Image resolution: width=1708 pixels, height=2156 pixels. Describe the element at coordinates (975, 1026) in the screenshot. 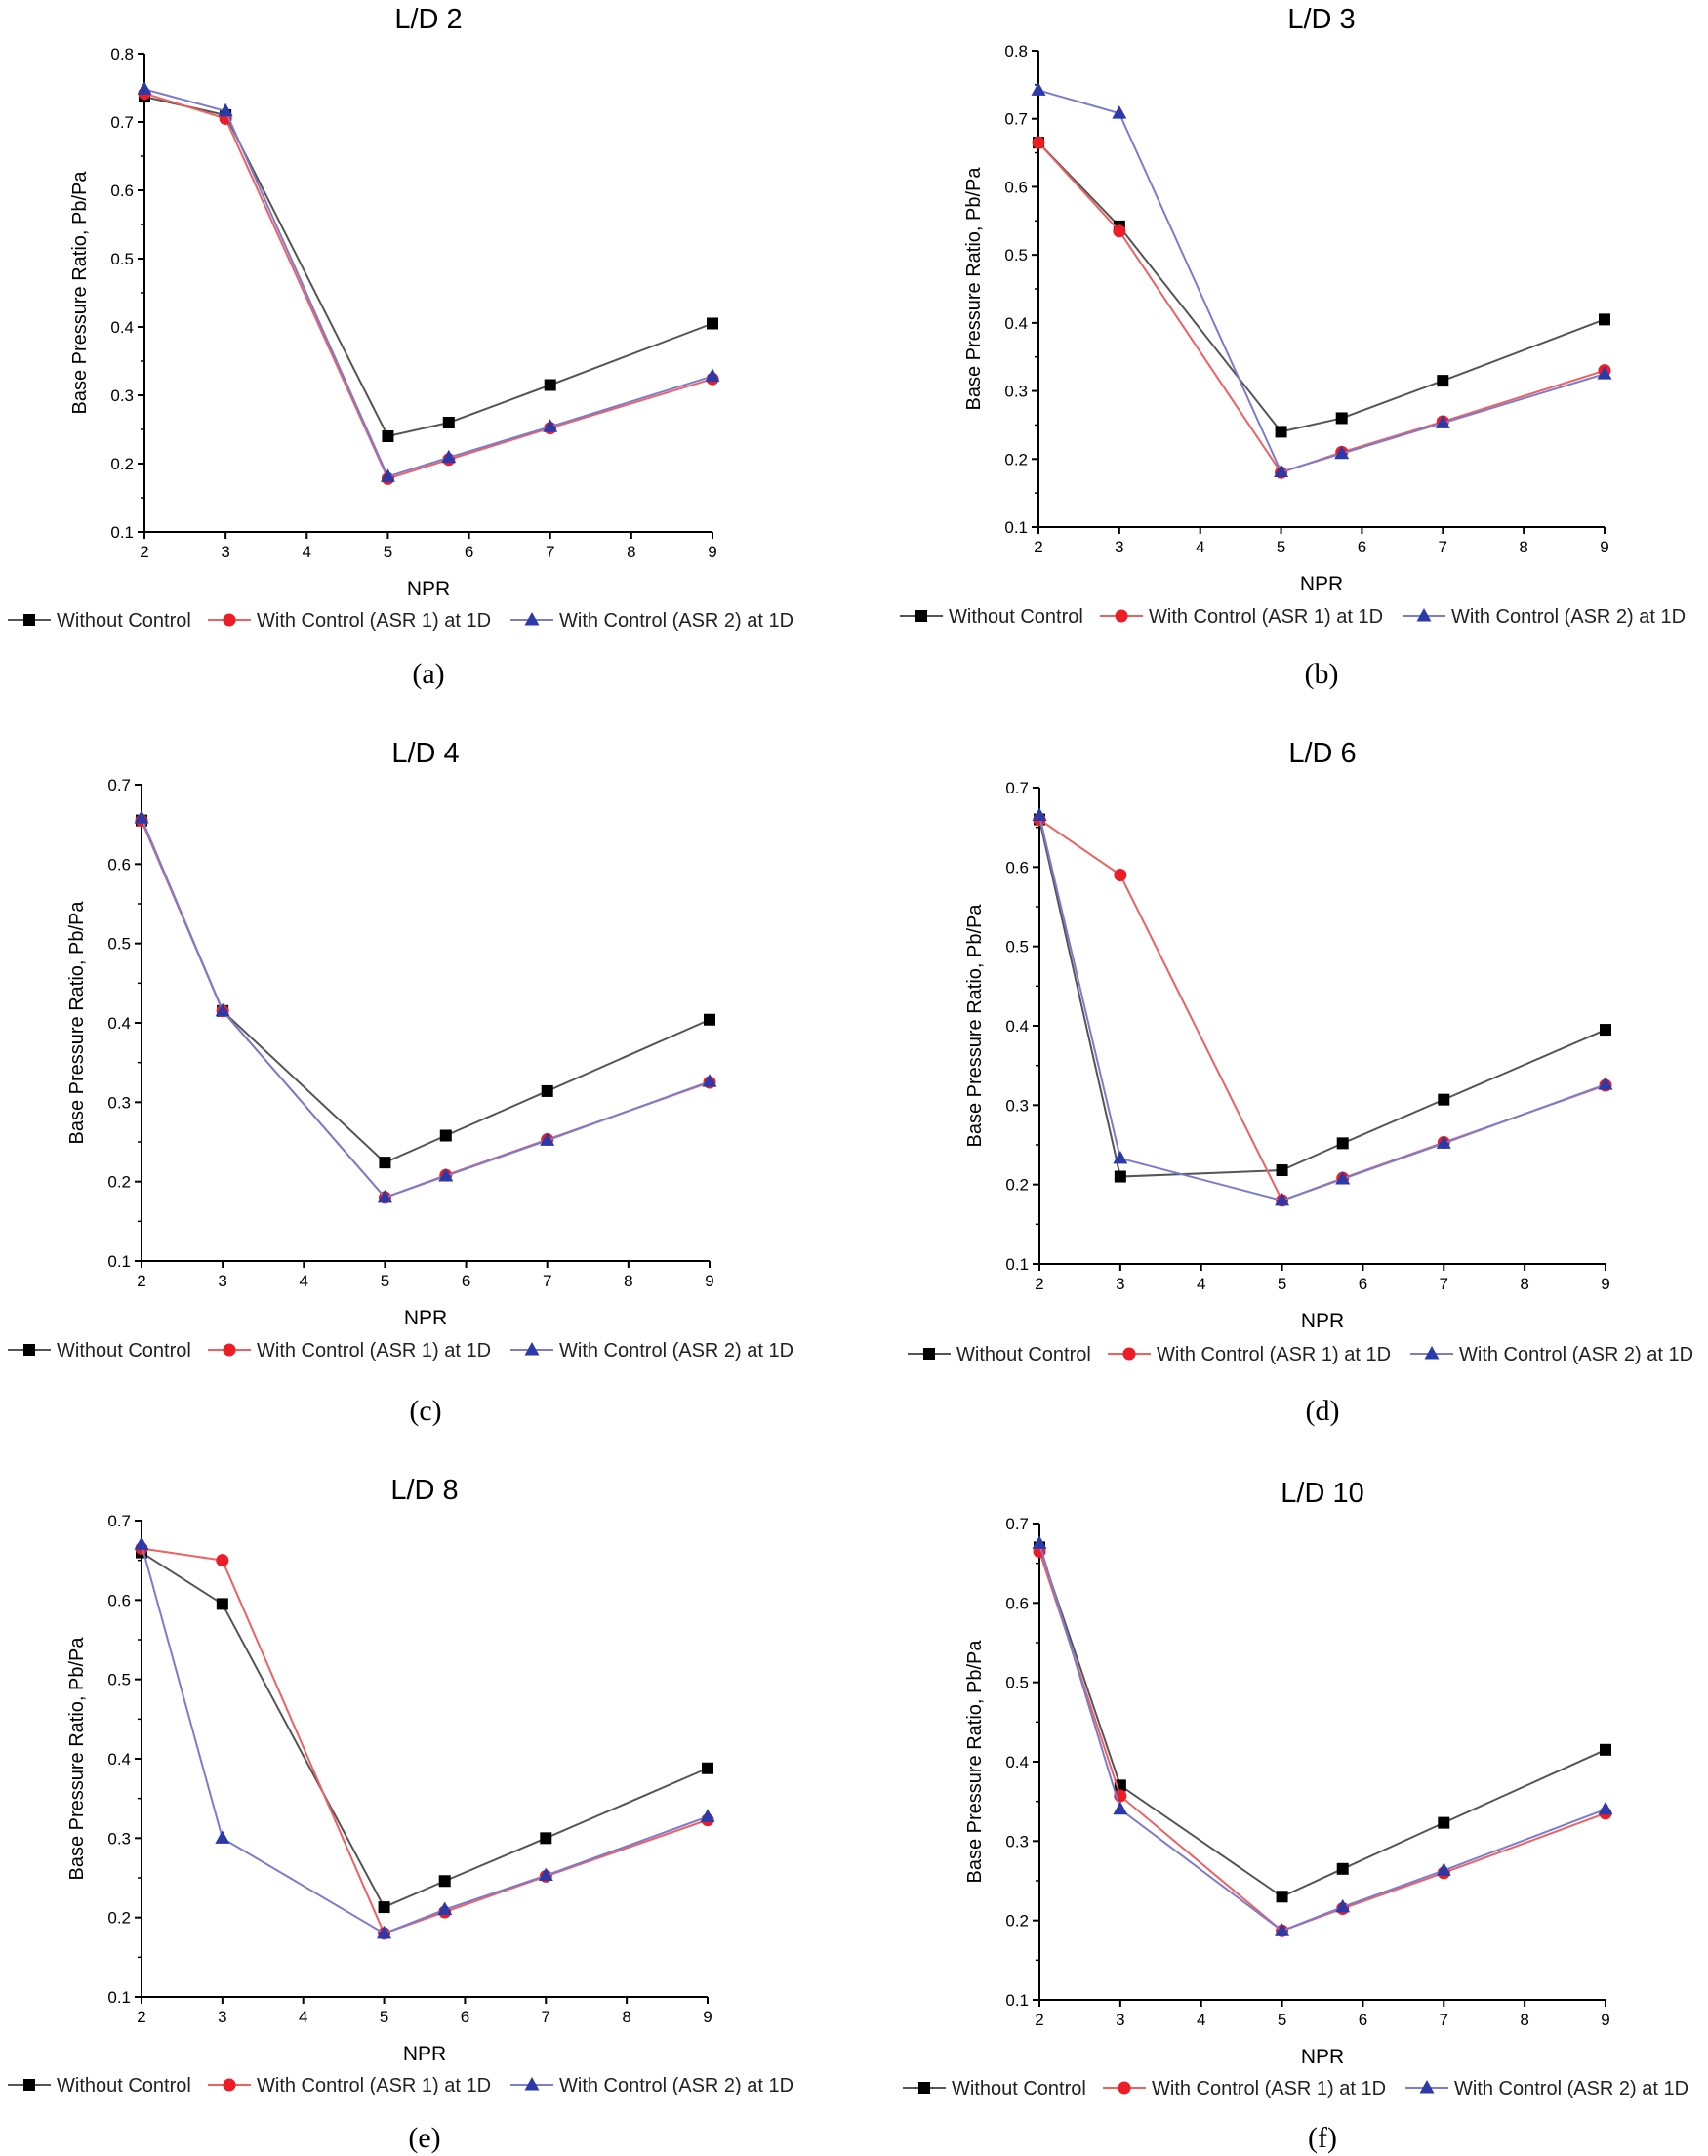

I see `y-axis-label: Base Pressure Ratio, Pb/Pa` at that location.